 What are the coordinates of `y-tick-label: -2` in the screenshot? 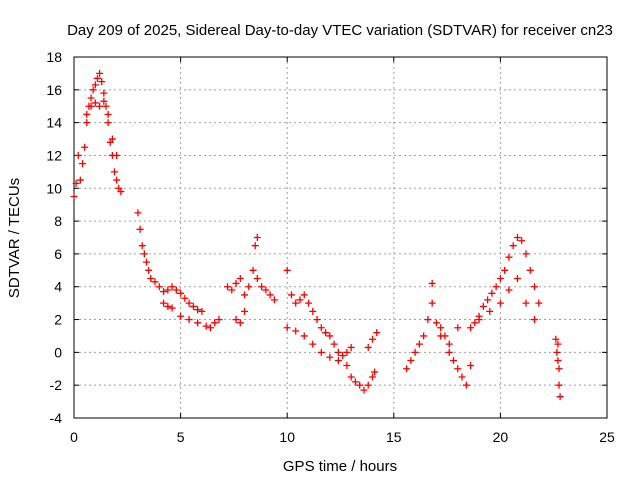 It's located at (56, 385).